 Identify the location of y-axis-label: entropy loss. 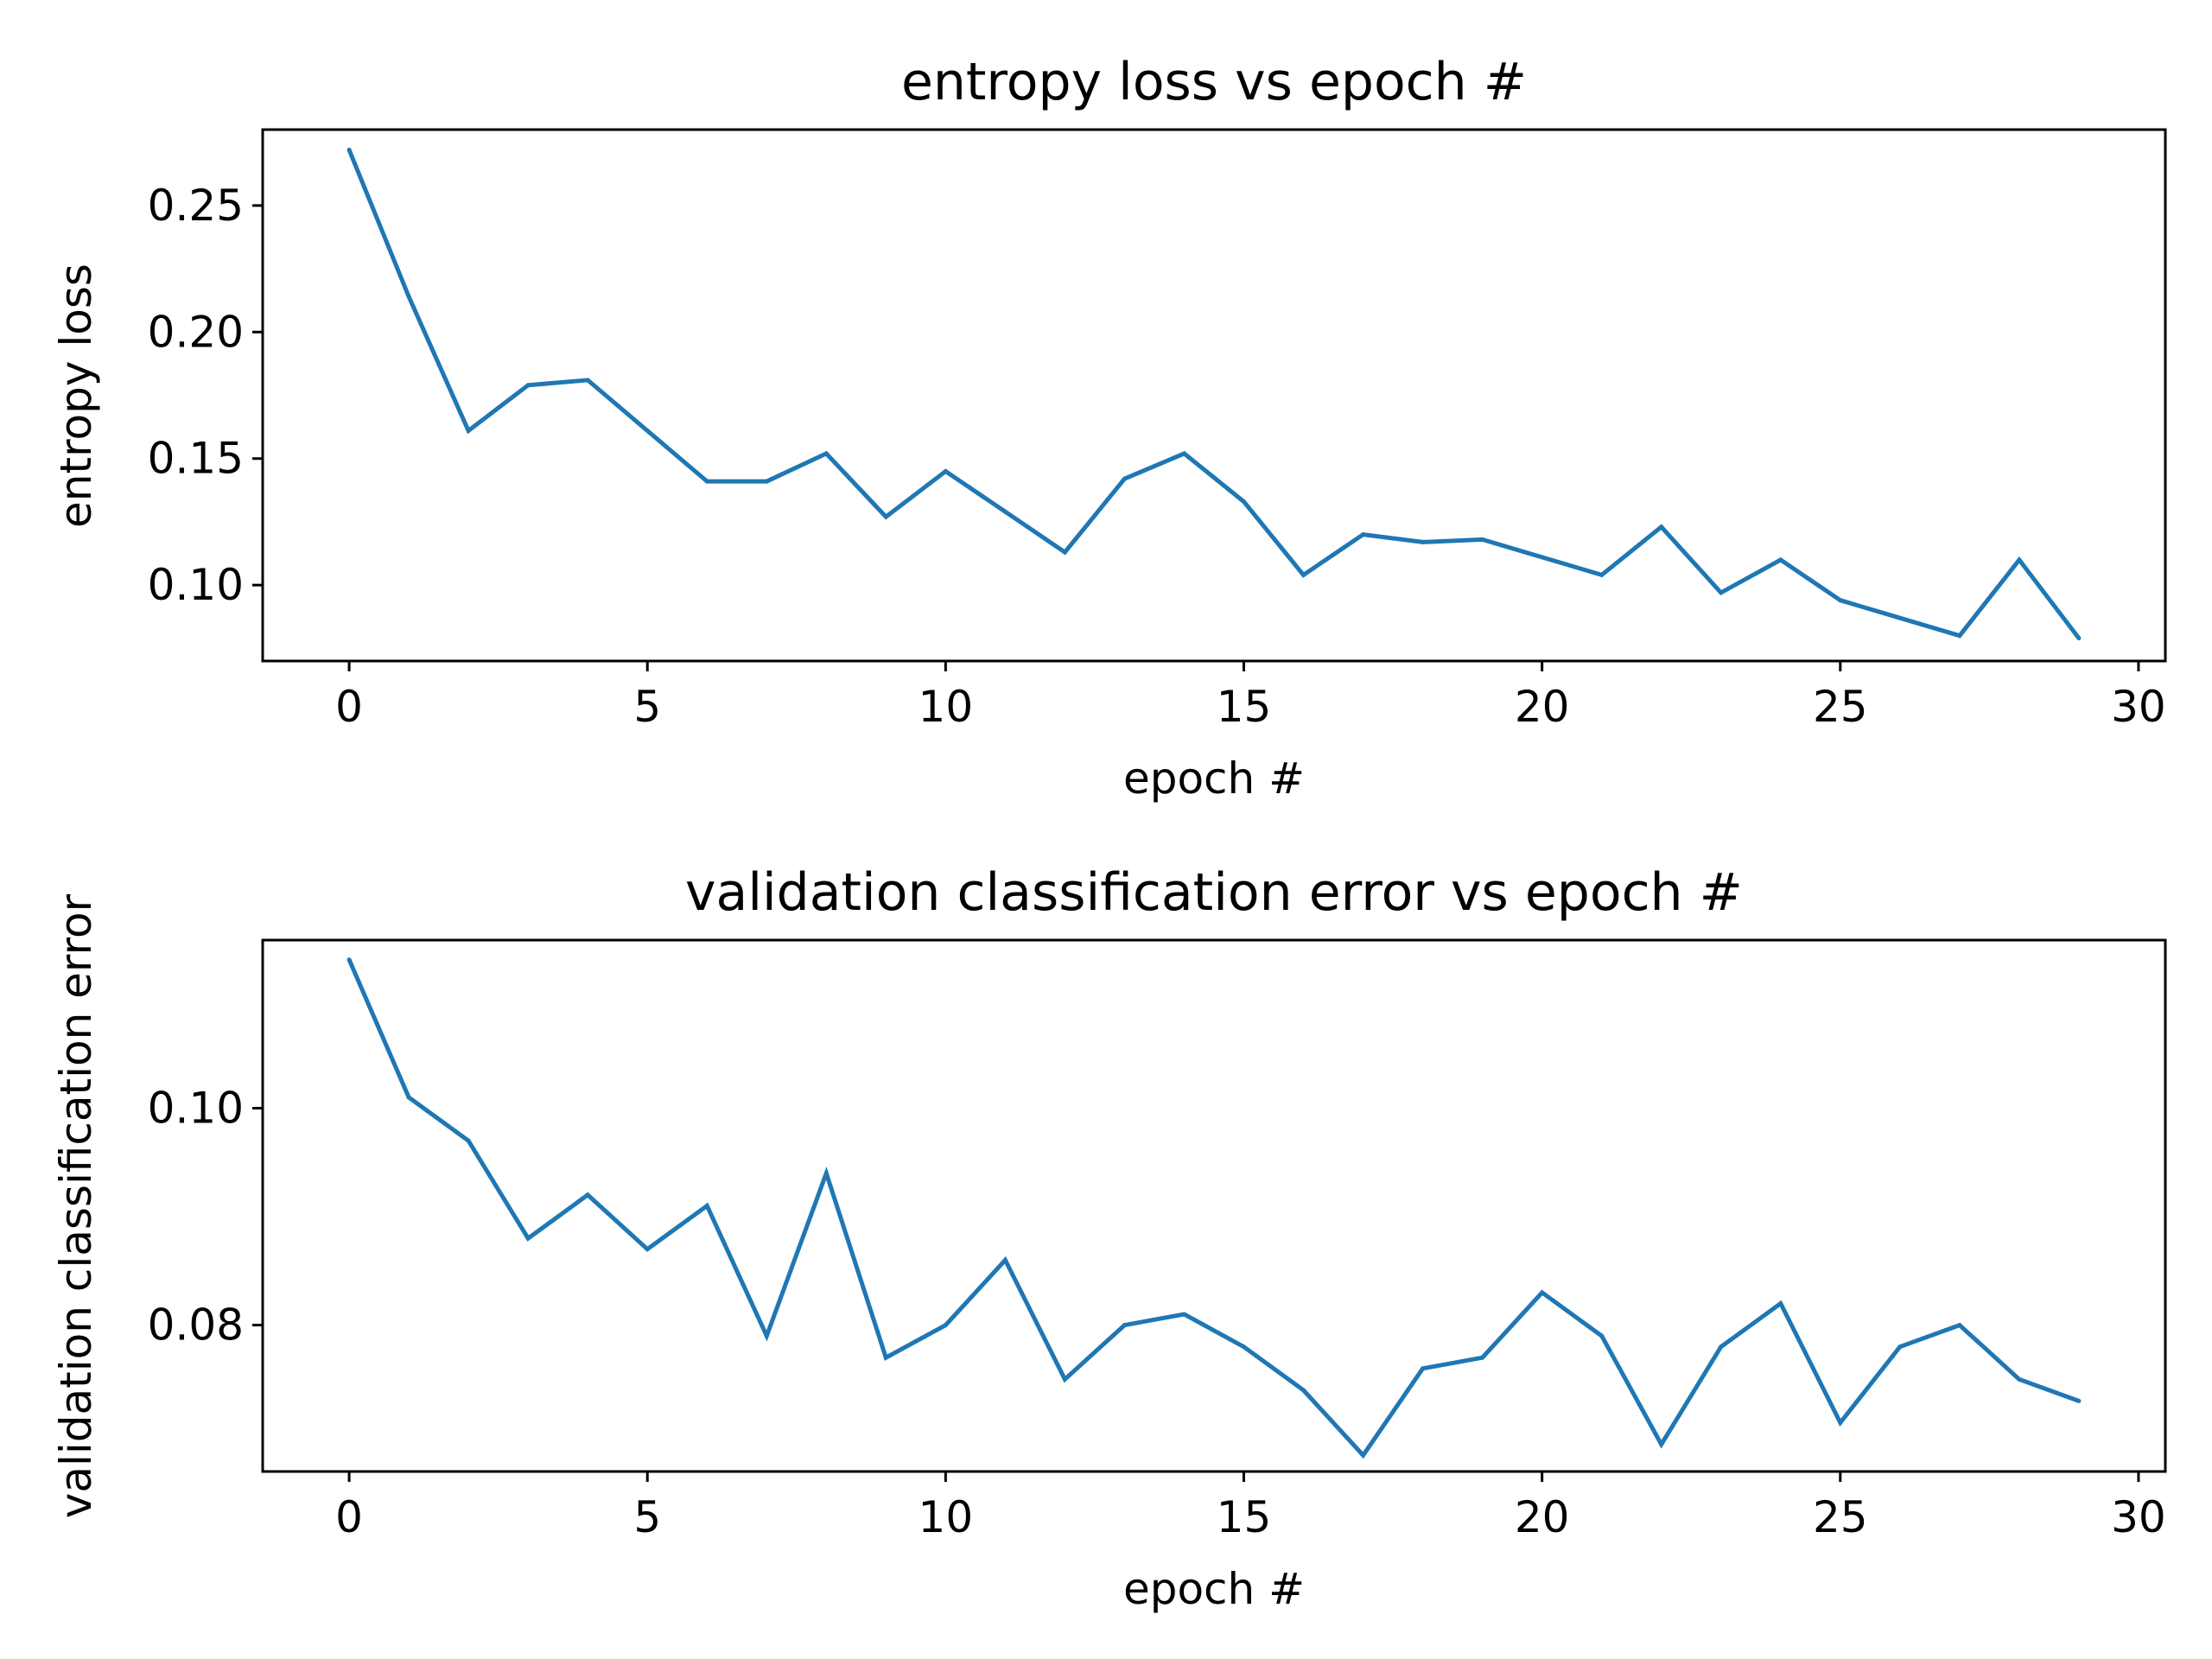
(76, 396).